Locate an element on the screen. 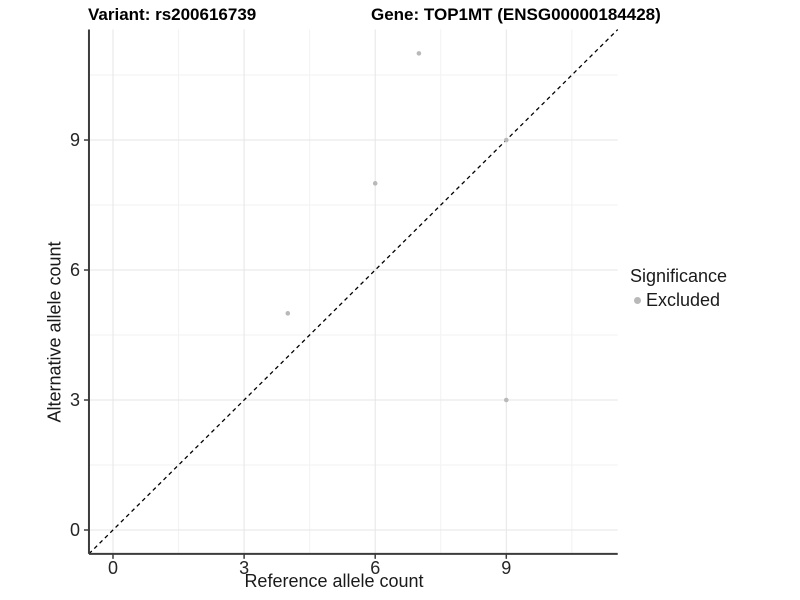 This screenshot has height=600, width=800. y-tick-label: 9 is located at coordinates (75, 140).